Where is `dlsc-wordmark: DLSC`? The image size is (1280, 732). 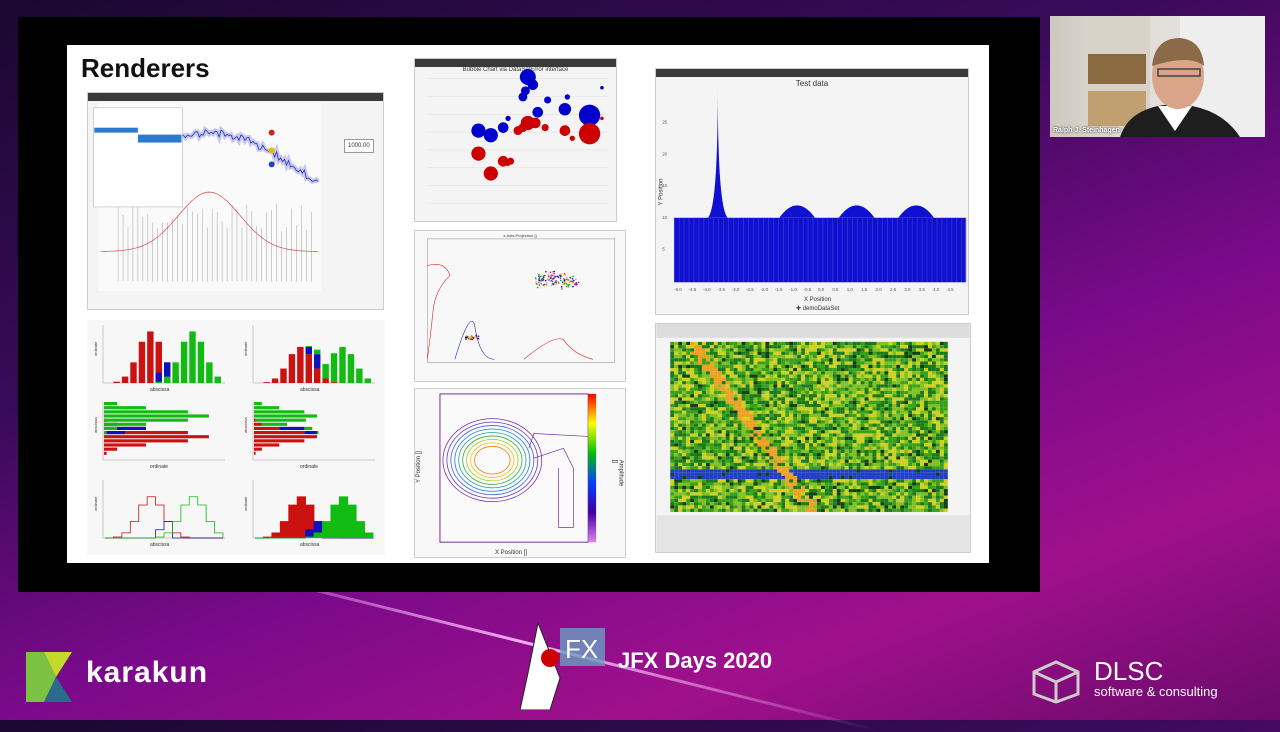
dlsc-wordmark: DLSC is located at coordinates (1129, 671).